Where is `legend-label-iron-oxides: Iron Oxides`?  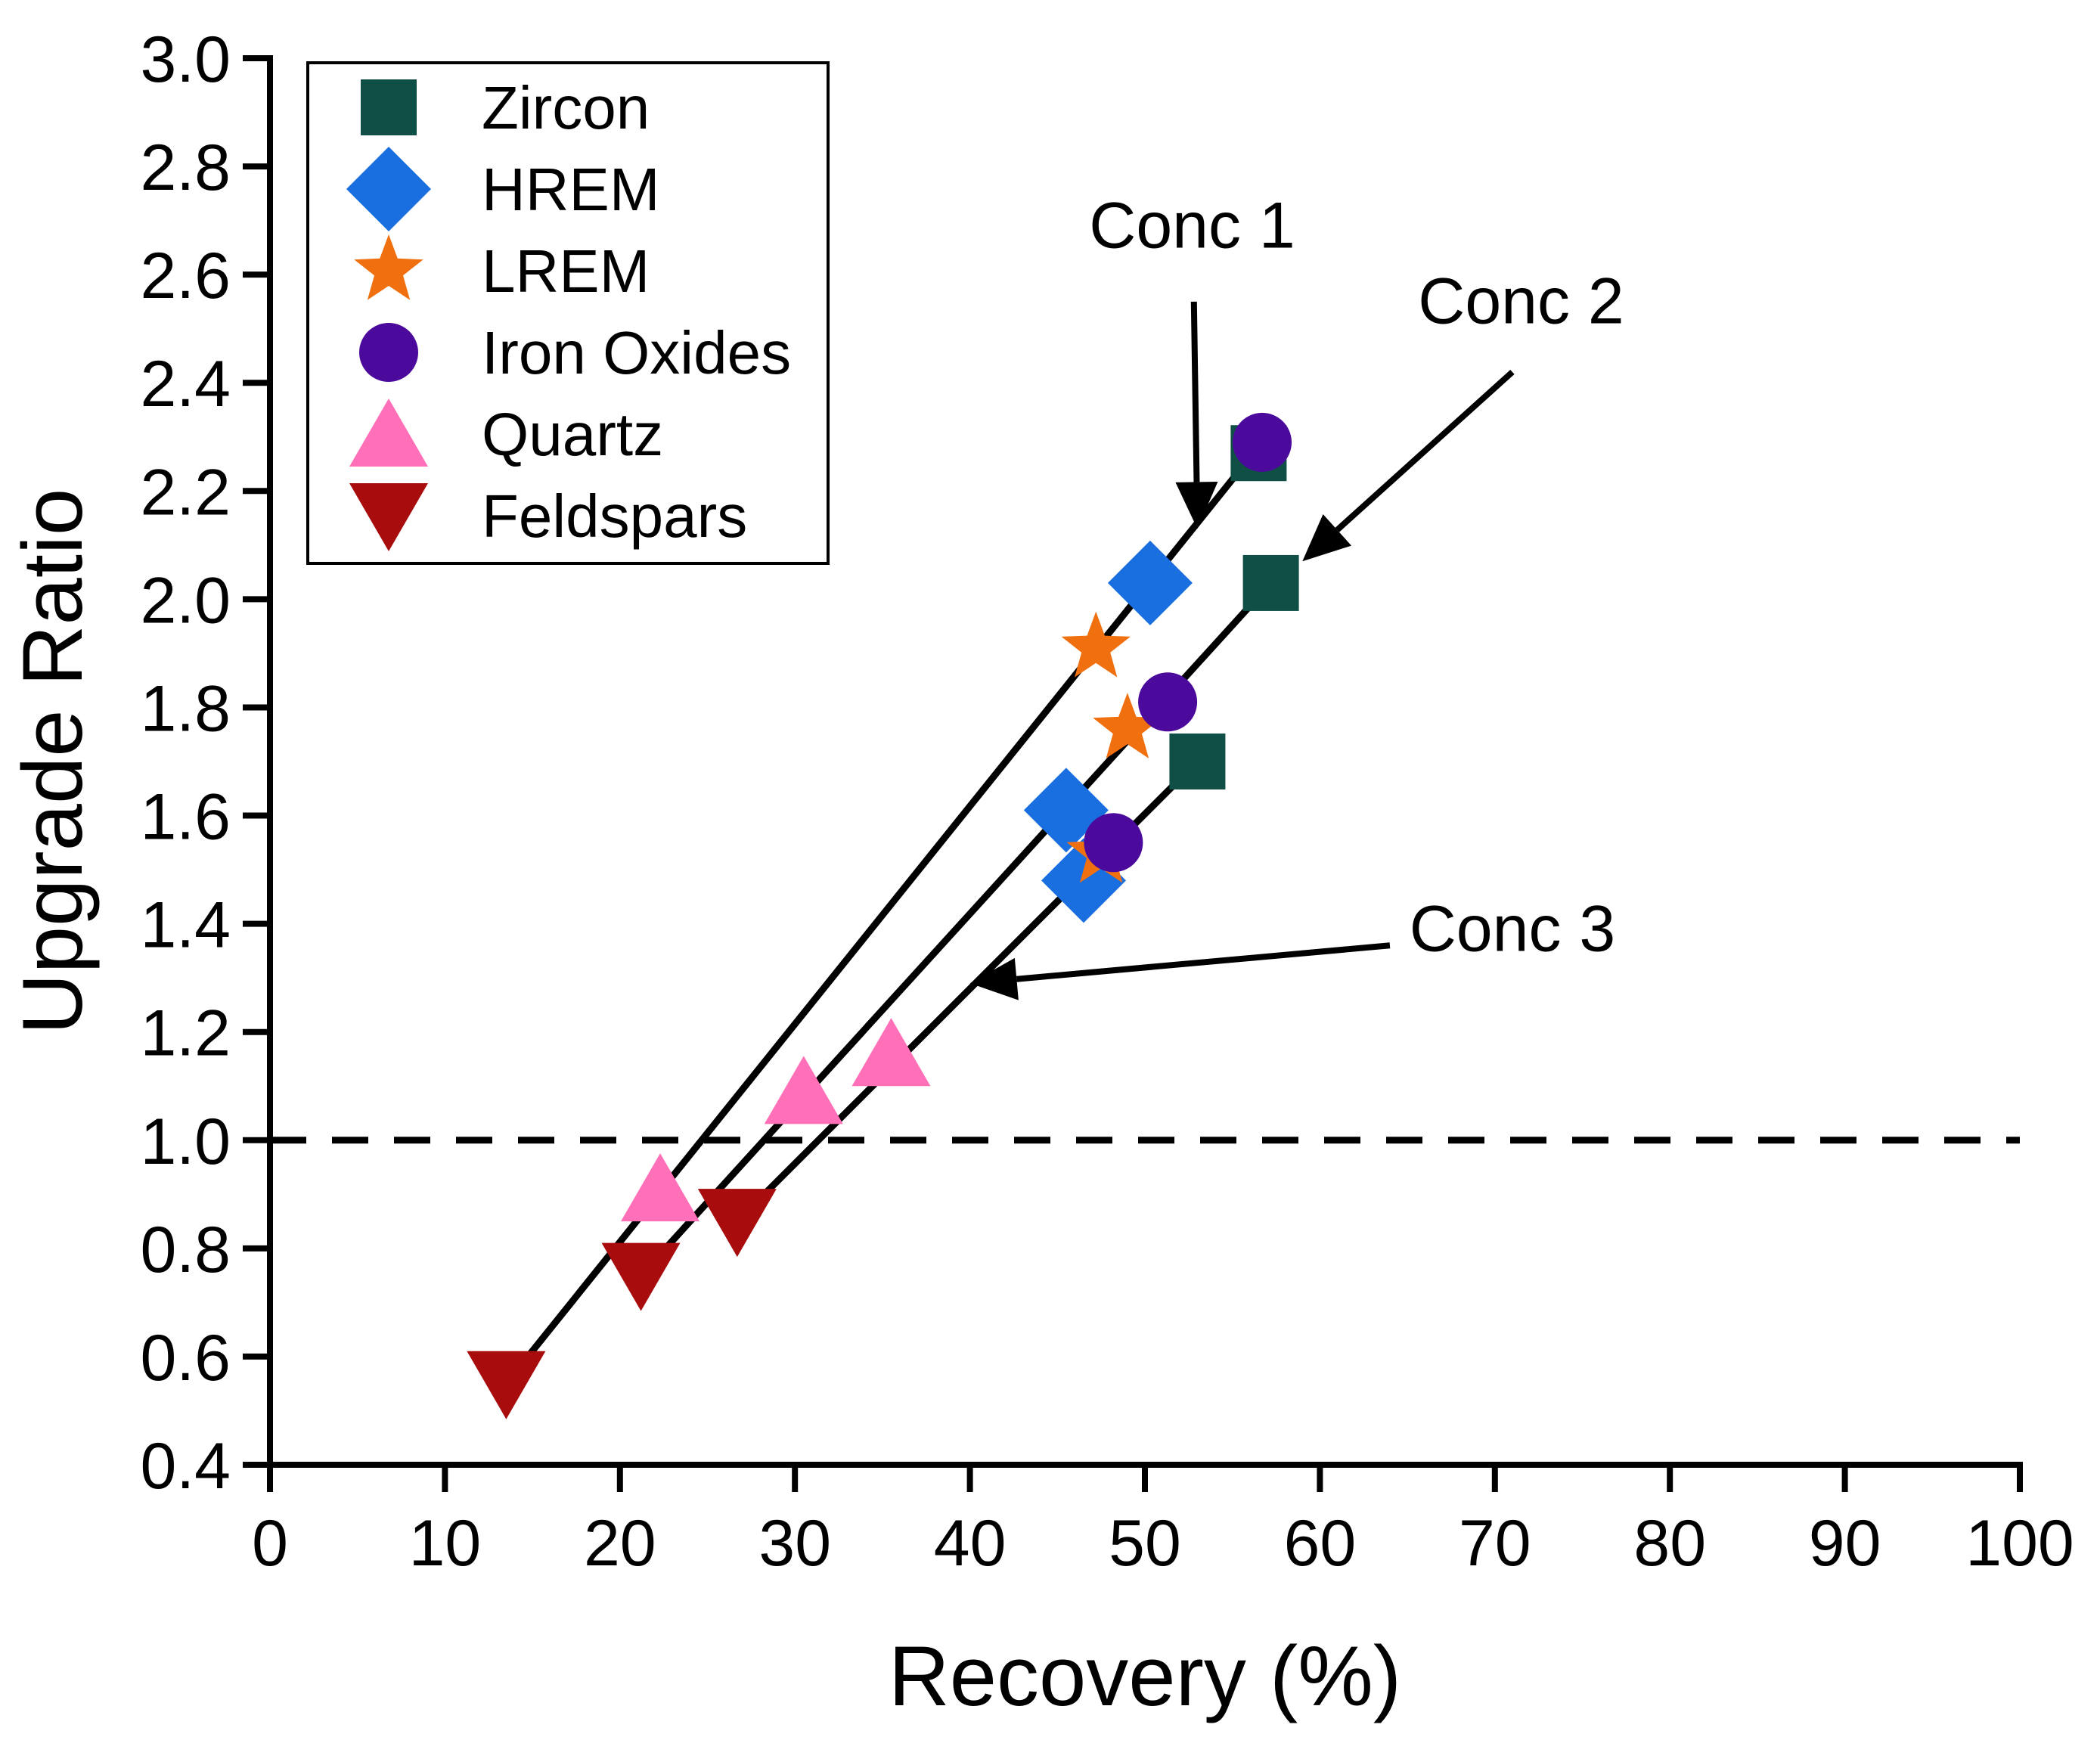 legend-label-iron-oxides: Iron Oxides is located at coordinates (636, 353).